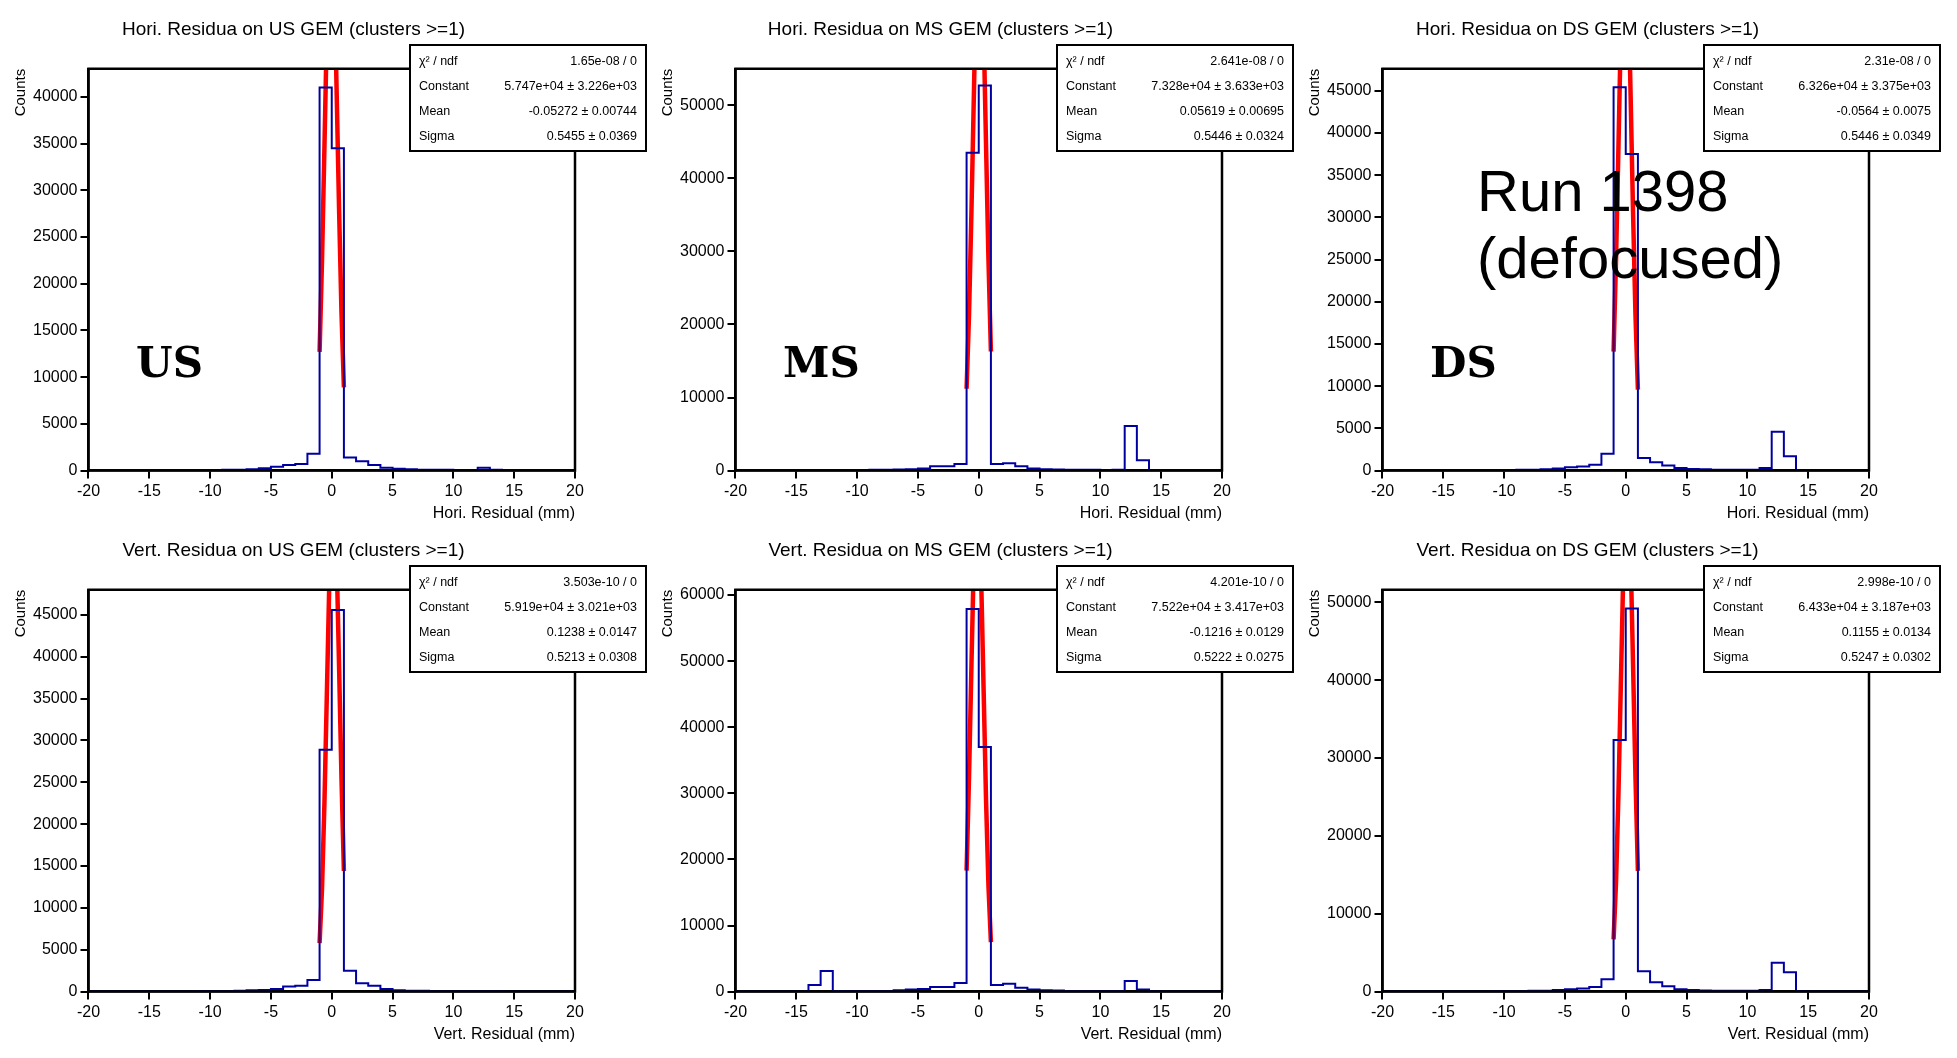 The height and width of the screenshot is (1058, 1957). I want to click on text: 3.503e-10 / 0, so click(600, 581).